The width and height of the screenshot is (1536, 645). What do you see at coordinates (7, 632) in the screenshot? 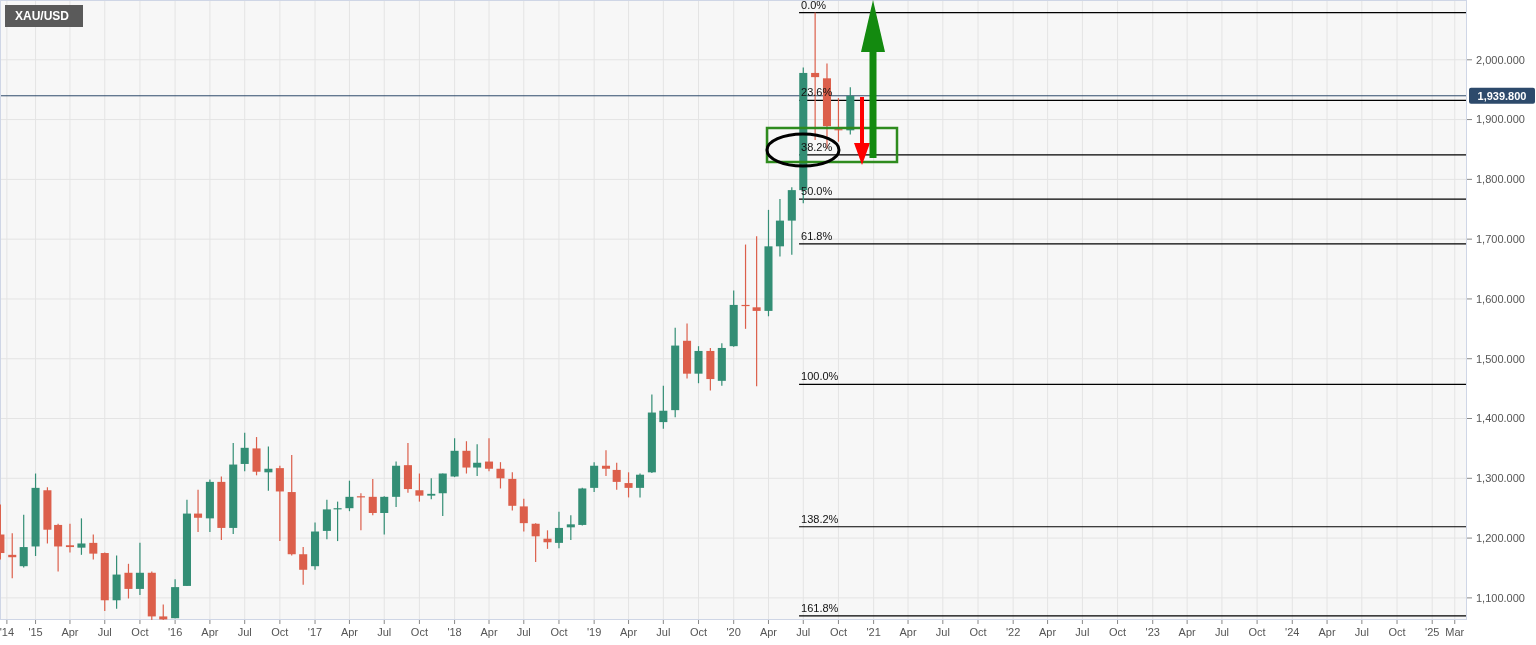
I see `x-tick-label: '14` at bounding box center [7, 632].